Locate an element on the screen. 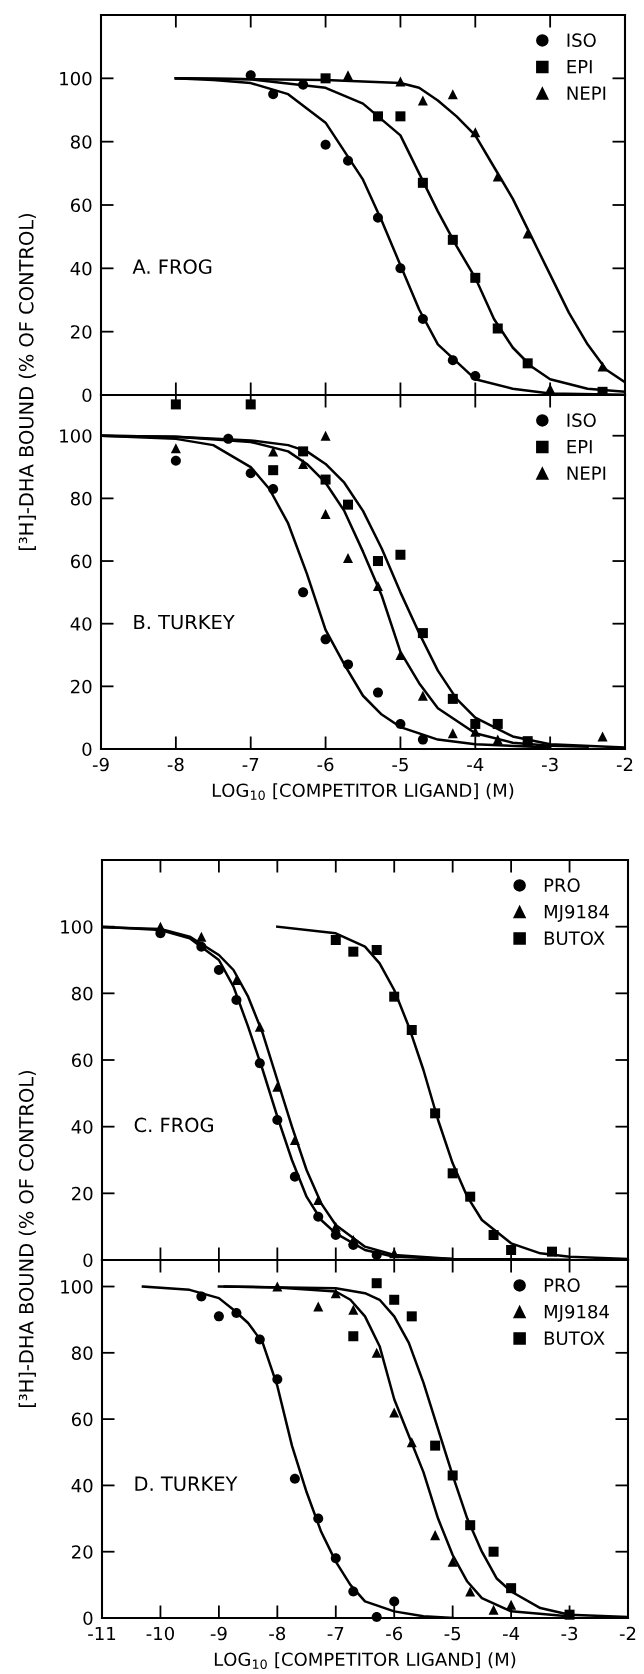 This screenshot has width=644, height=1674. x-tick-label: -10 is located at coordinates (160, 1633).